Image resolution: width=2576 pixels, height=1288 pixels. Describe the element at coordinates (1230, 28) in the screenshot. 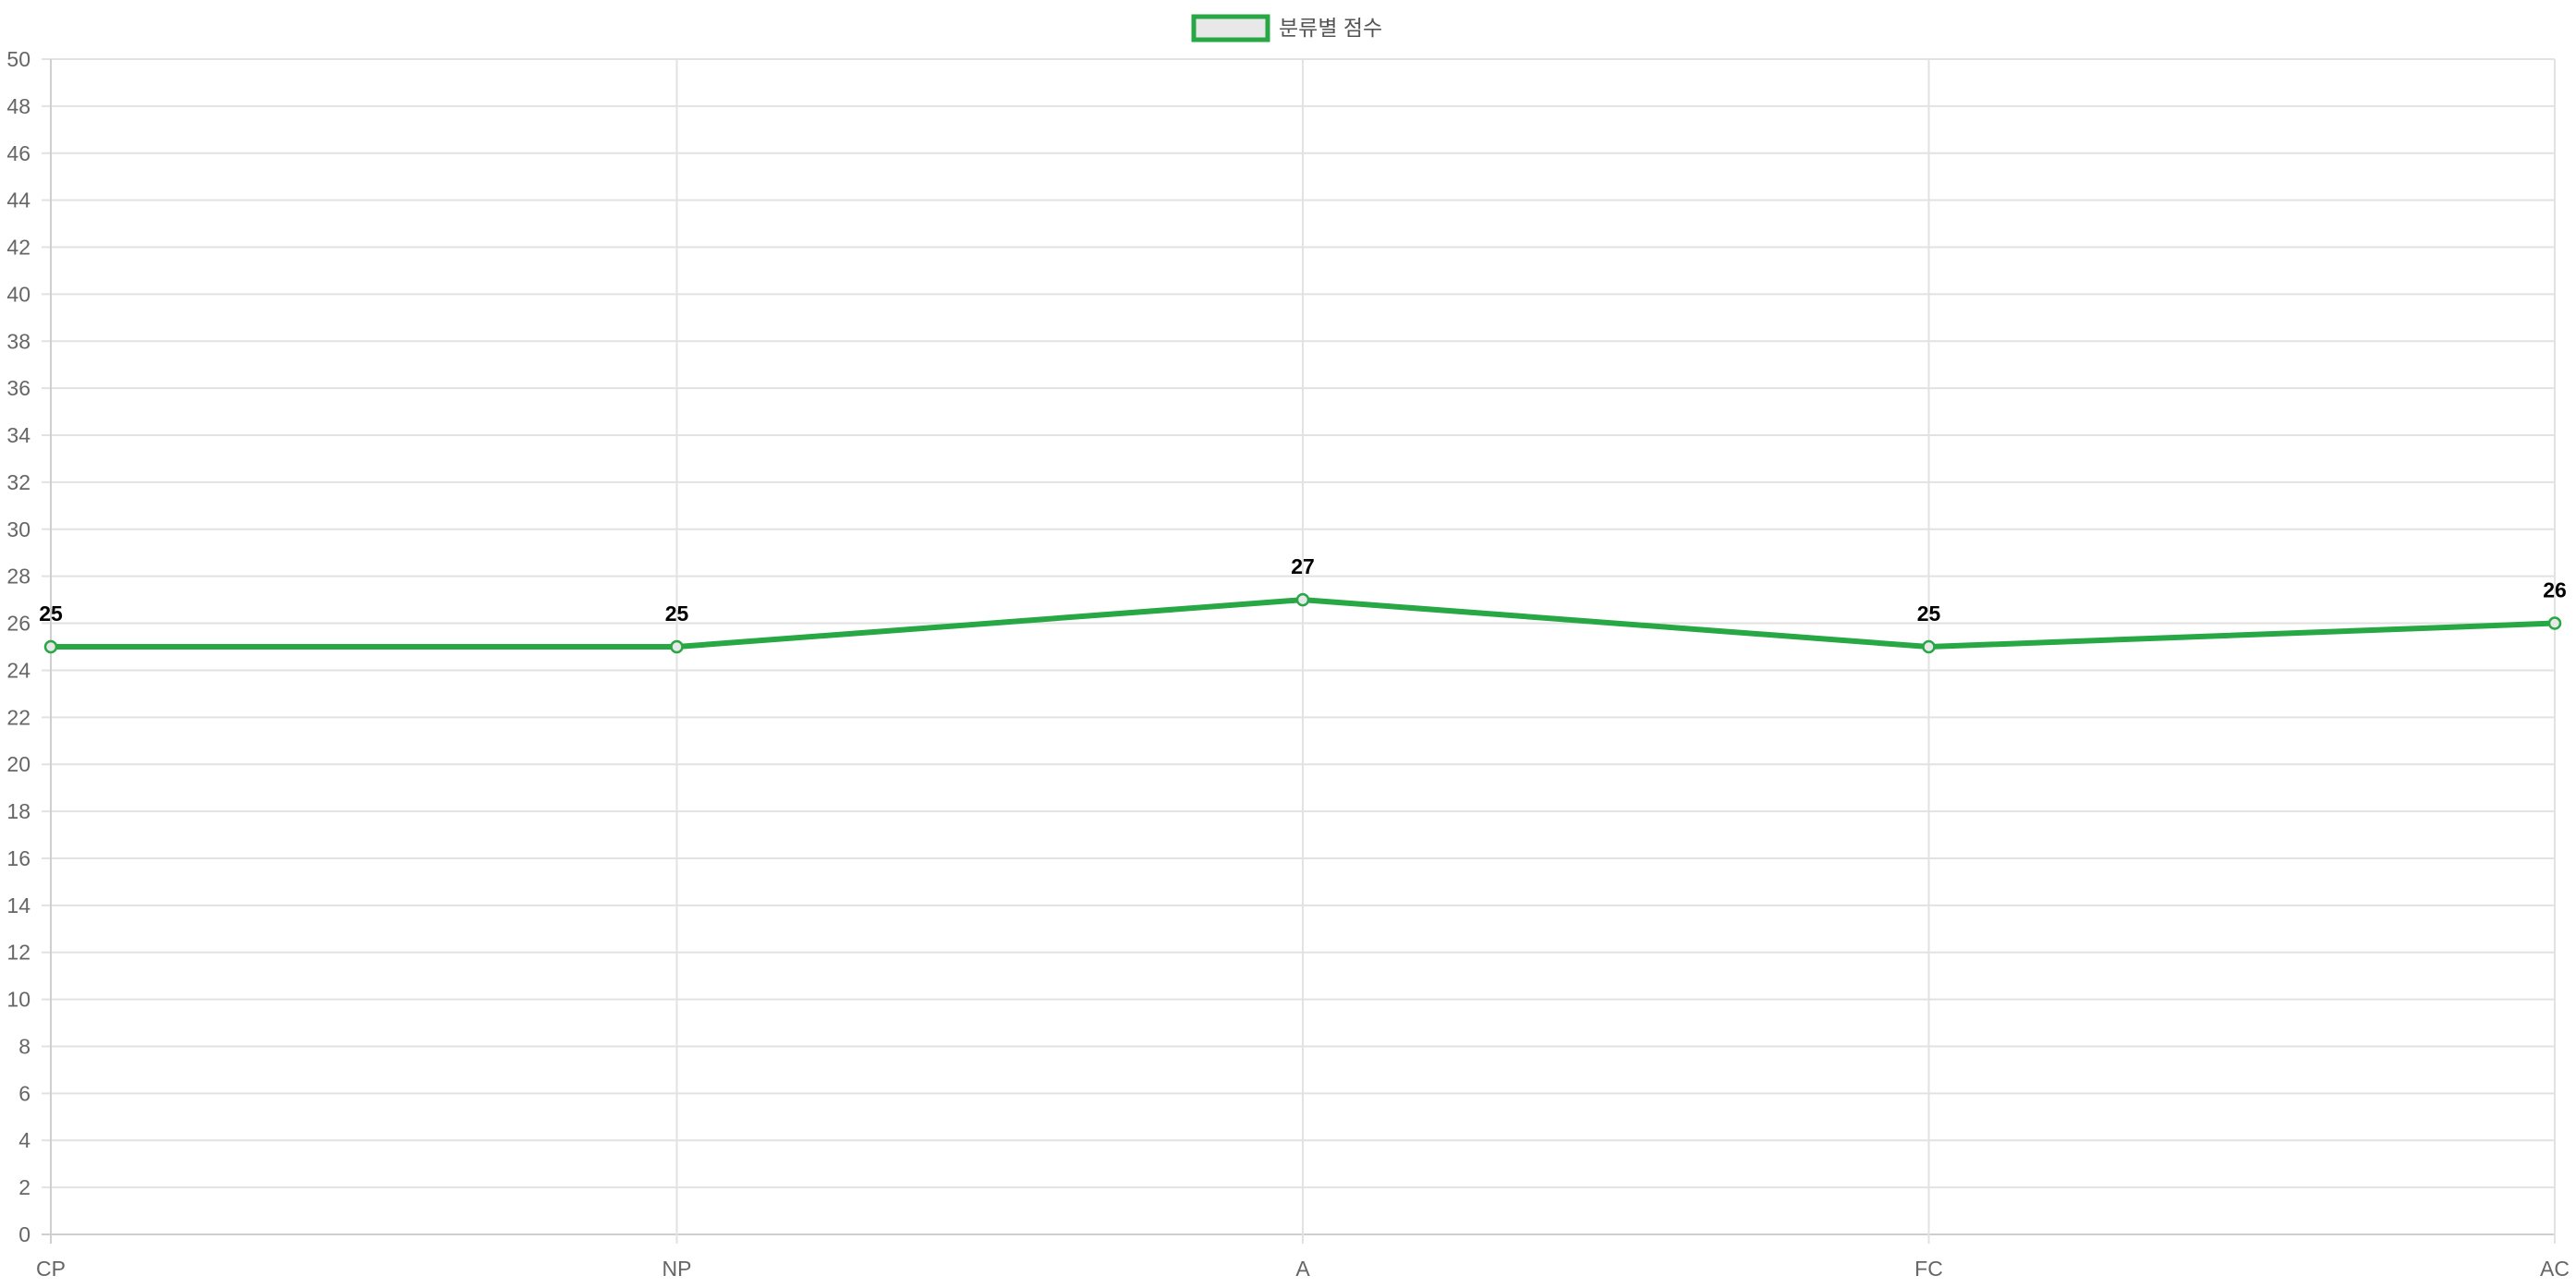

I see `legend-swatch` at that location.